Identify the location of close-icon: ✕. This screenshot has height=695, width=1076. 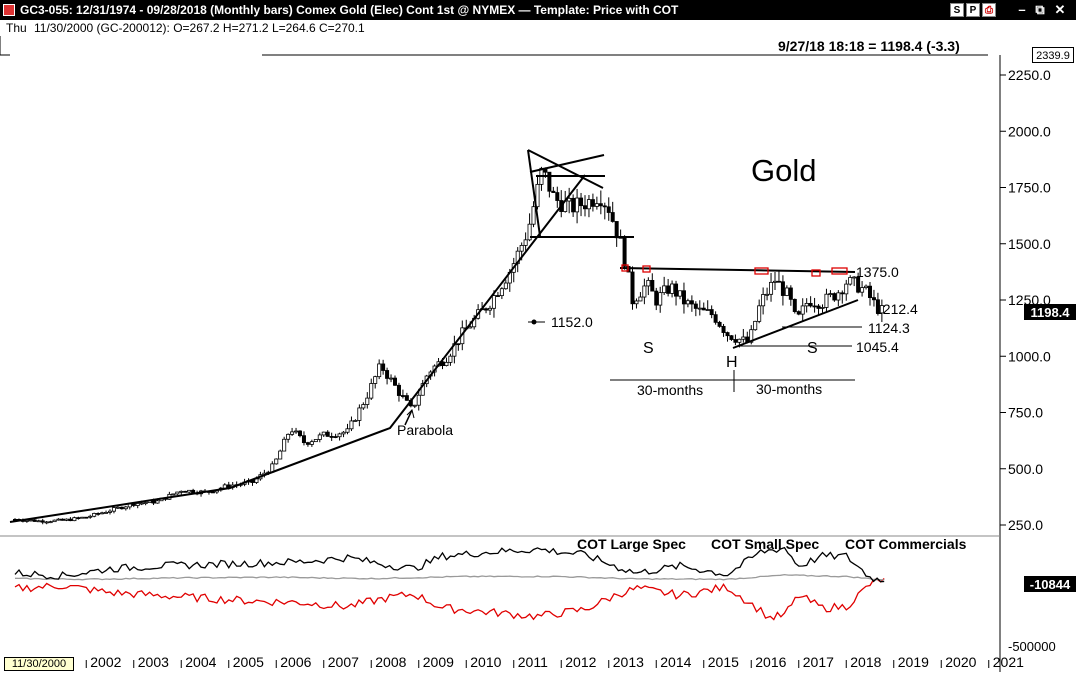
(1060, 9).